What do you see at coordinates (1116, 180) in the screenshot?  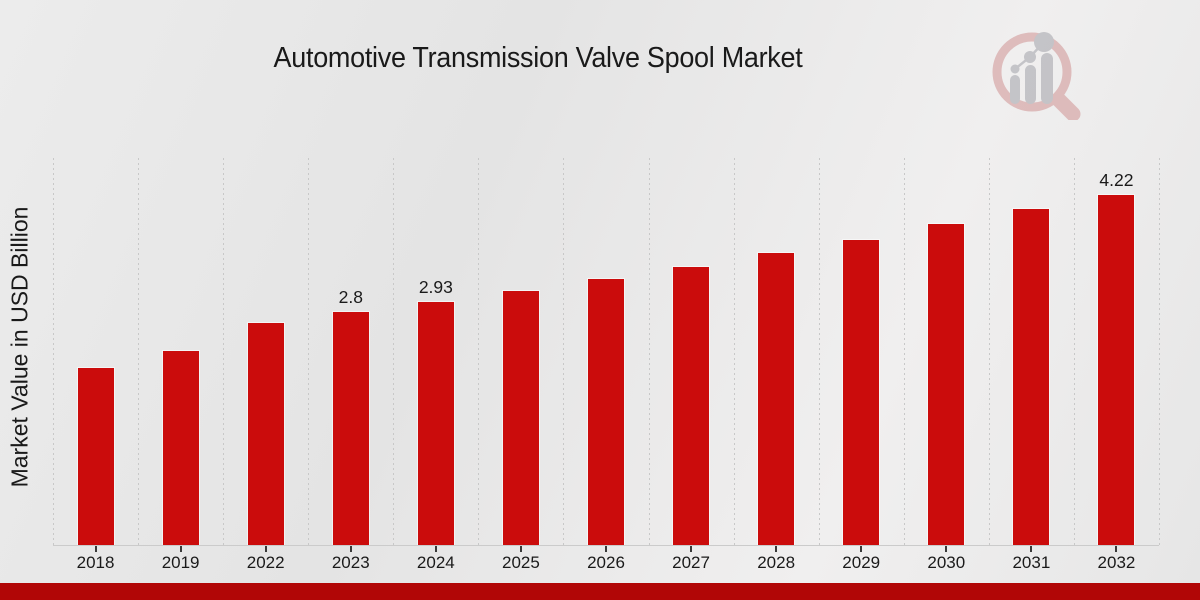 I see `bar-value-label-2032: 4.22` at bounding box center [1116, 180].